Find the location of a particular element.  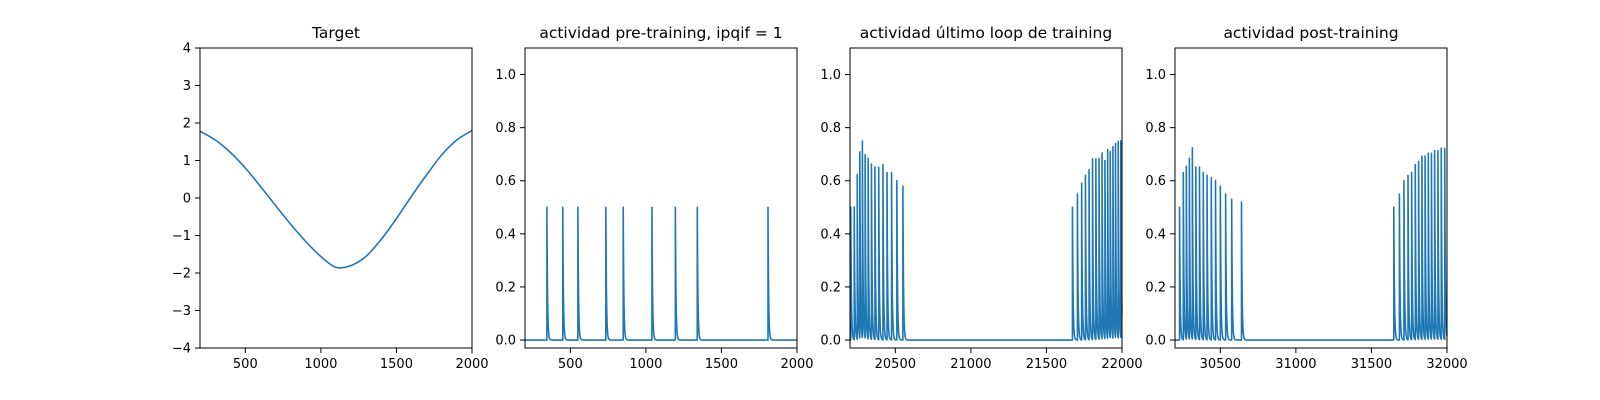

x-tick-label: 21500 is located at coordinates (1046, 364).